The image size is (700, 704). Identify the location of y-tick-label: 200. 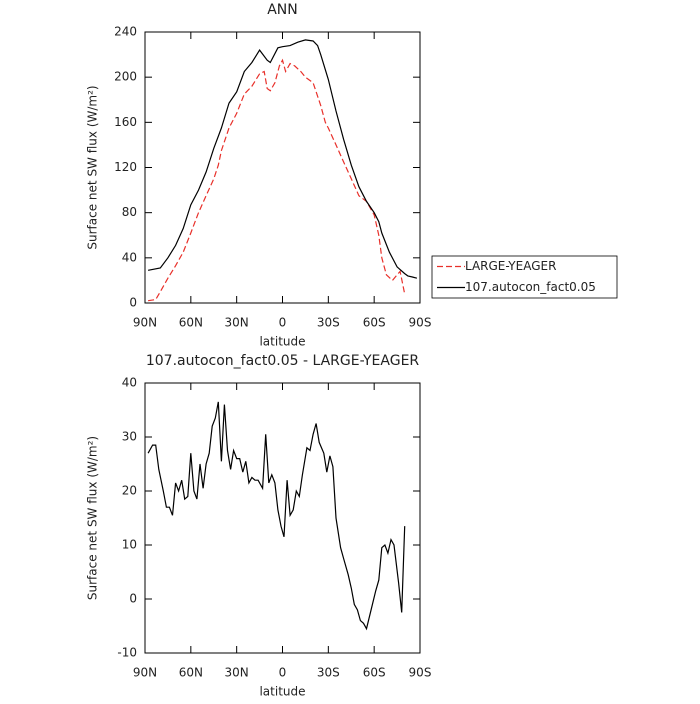
(125, 77).